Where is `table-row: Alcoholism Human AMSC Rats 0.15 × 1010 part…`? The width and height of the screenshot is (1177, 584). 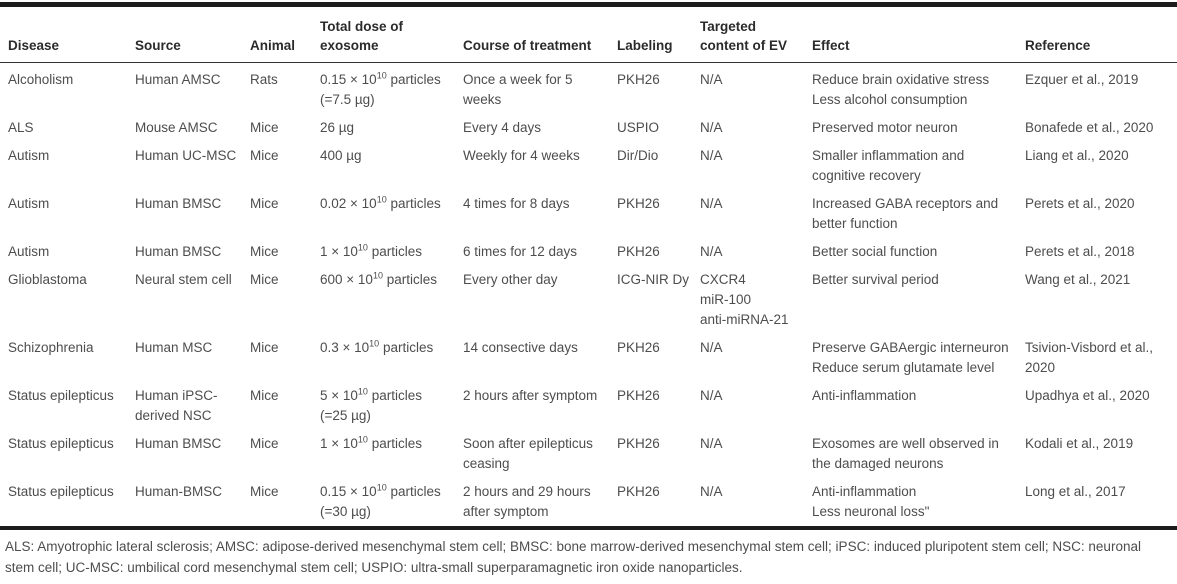 table-row: Alcoholism Human AMSC Rats 0.15 × 1010 part… is located at coordinates (588, 89).